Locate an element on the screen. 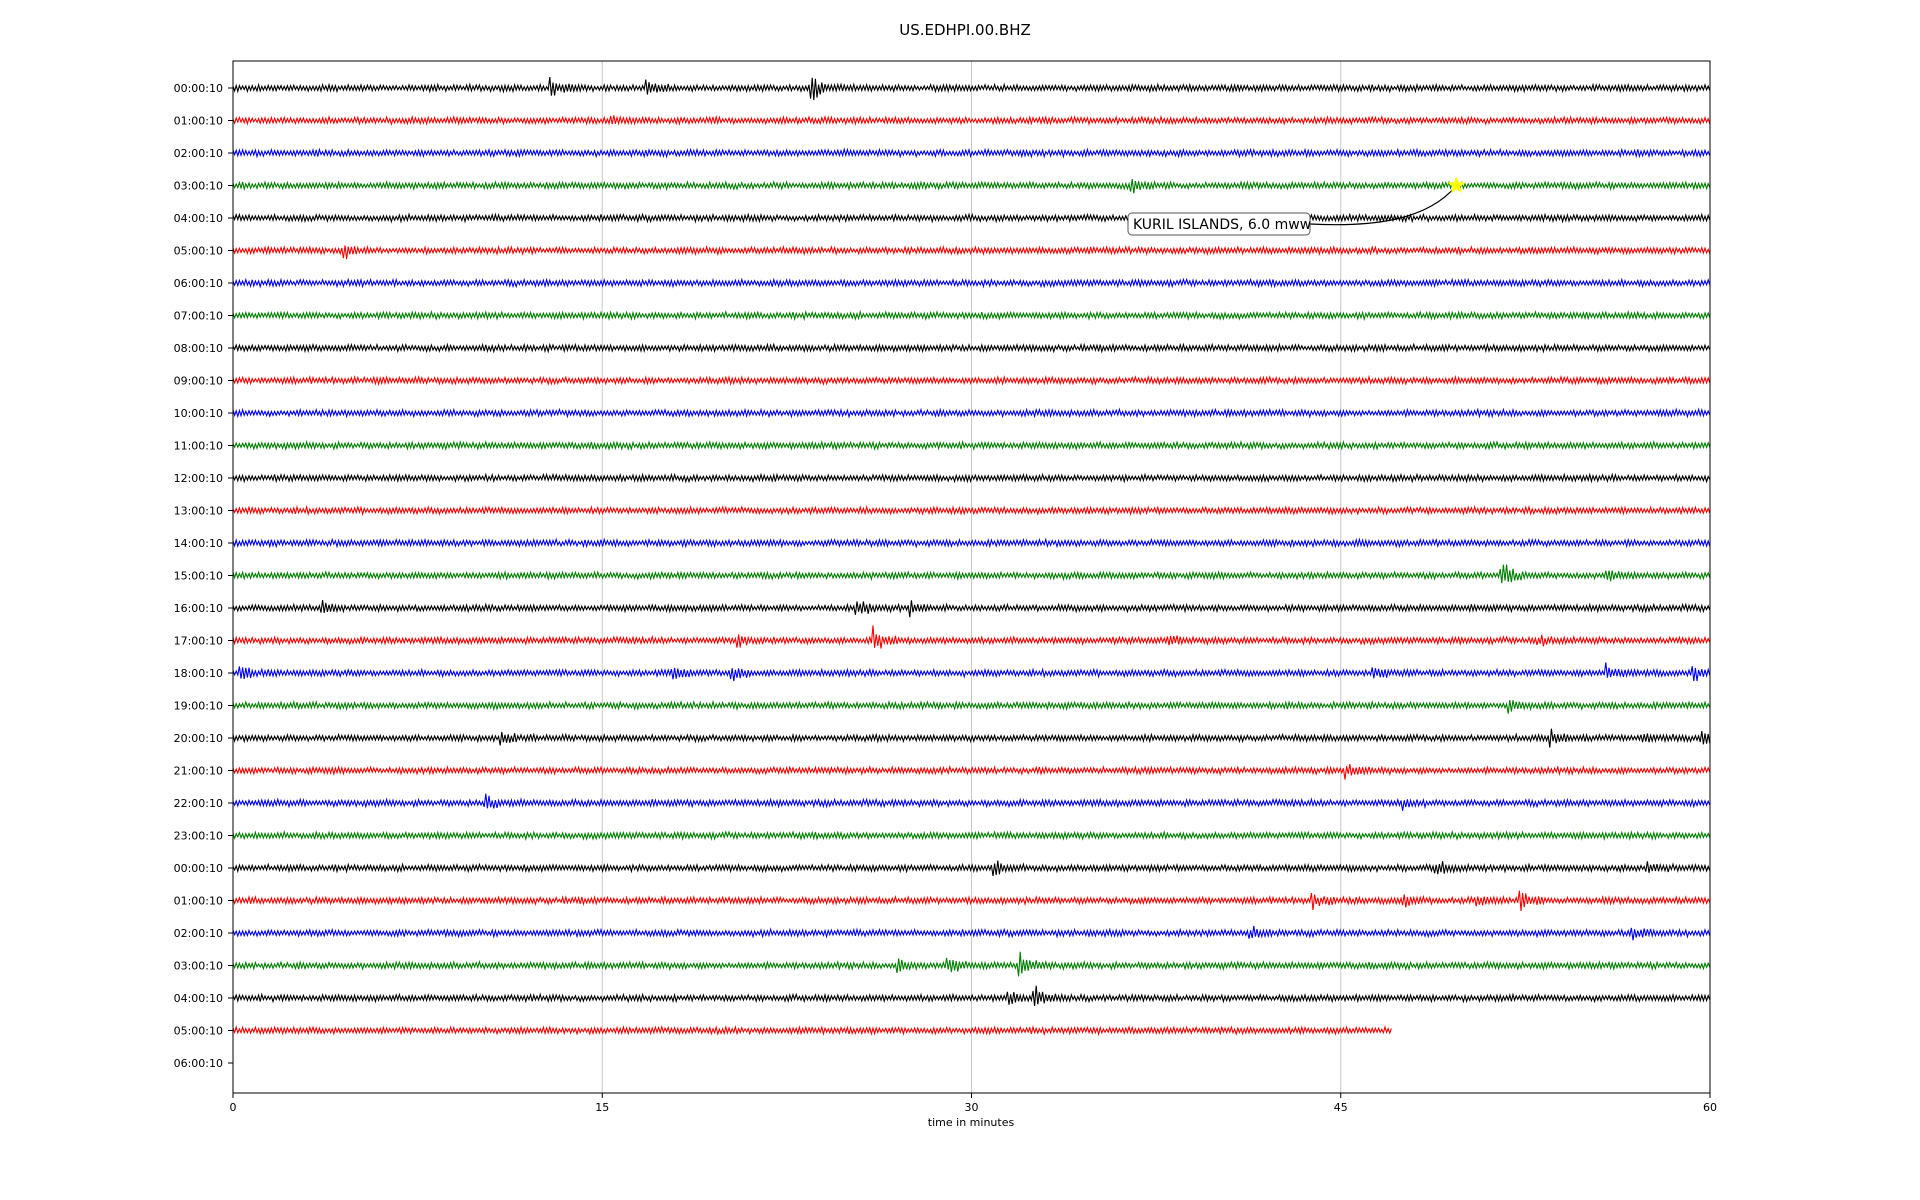 The height and width of the screenshot is (1200, 1920). row-time-label: 19:00:10 is located at coordinates (198, 706).